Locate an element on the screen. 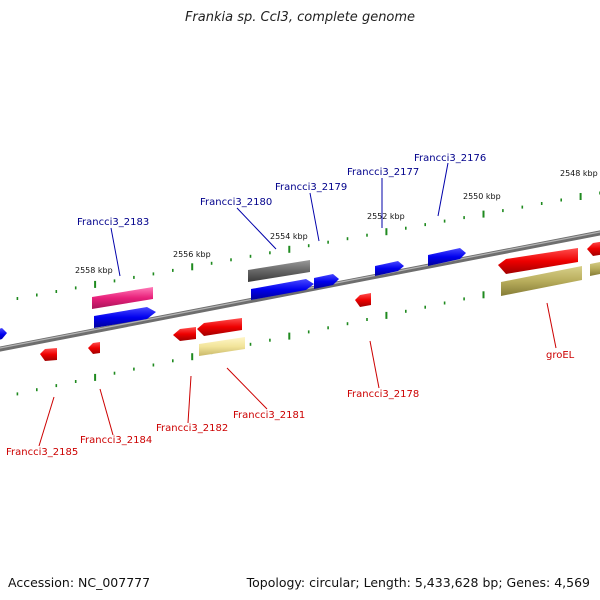 This screenshot has height=600, width=600. gene-arrow-francci3-2180-gray is located at coordinates (279, 271).